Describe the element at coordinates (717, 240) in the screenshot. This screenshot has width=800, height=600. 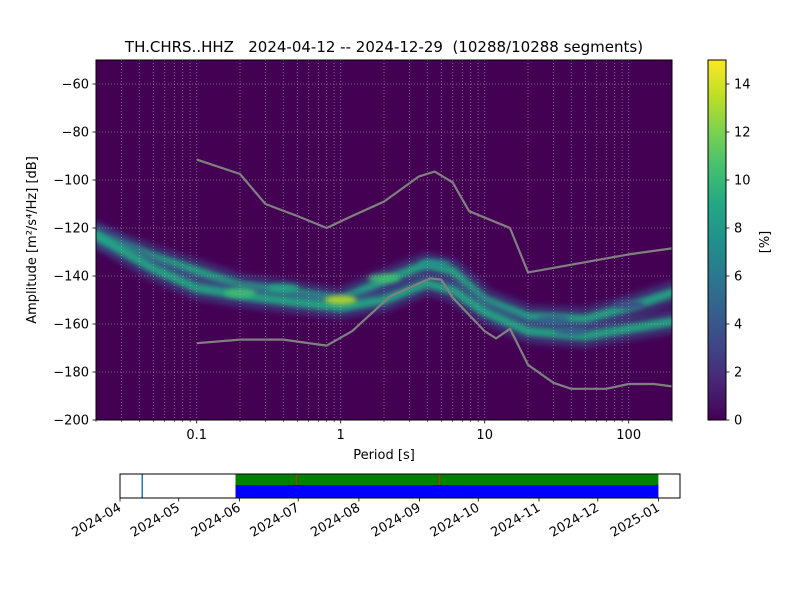
I see `colorbar` at that location.